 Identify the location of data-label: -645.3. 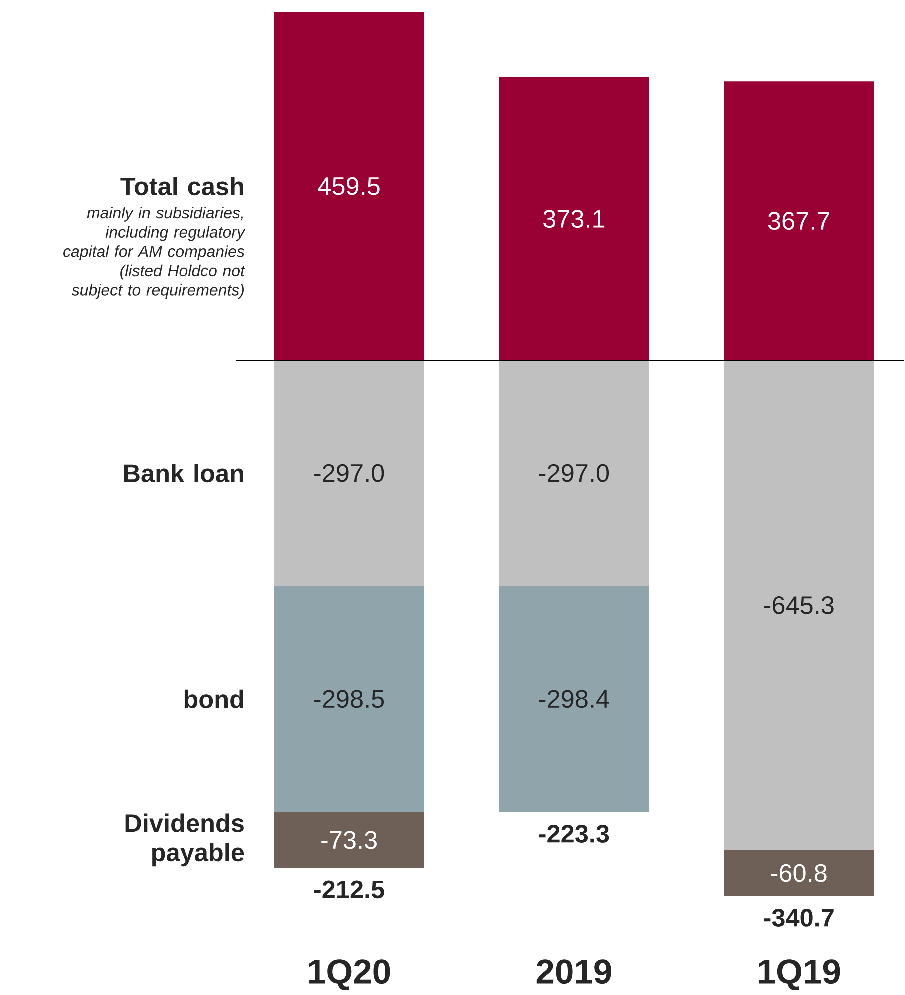
(799, 605).